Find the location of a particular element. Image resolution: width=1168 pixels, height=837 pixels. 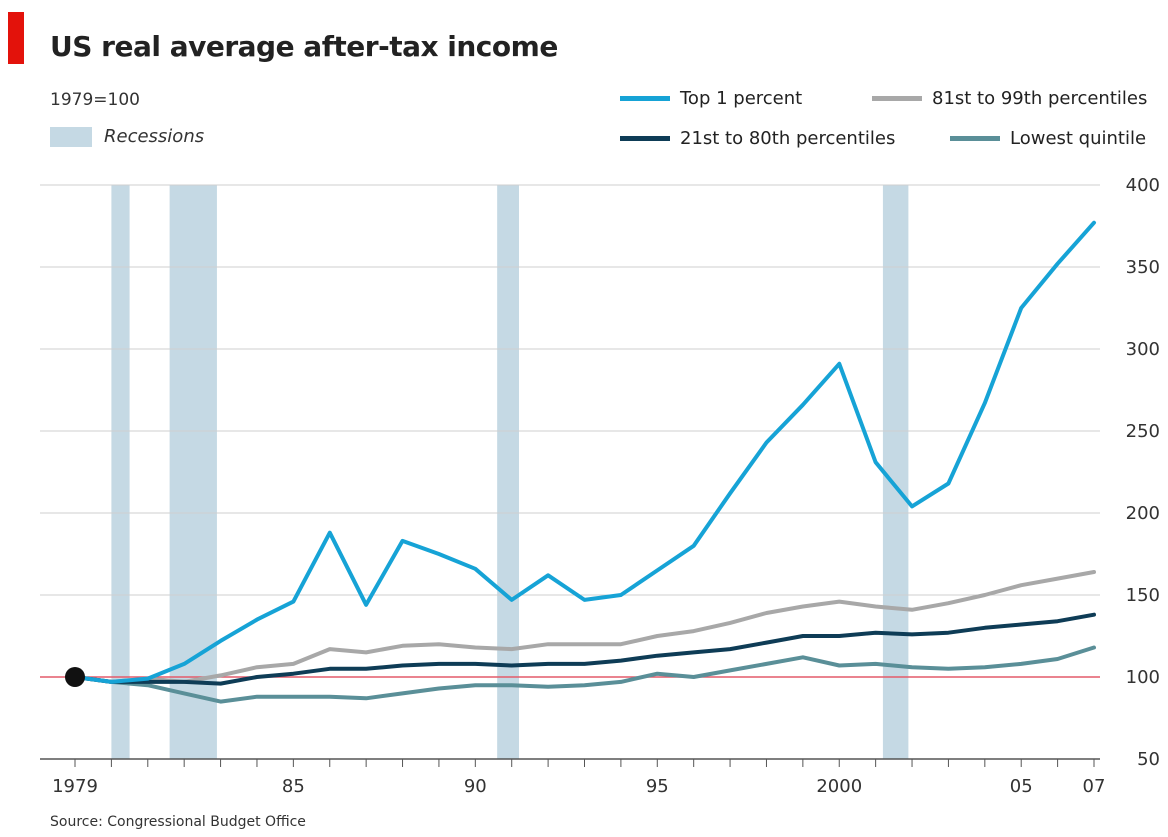

x-tick-label: 07 is located at coordinates (1094, 786).